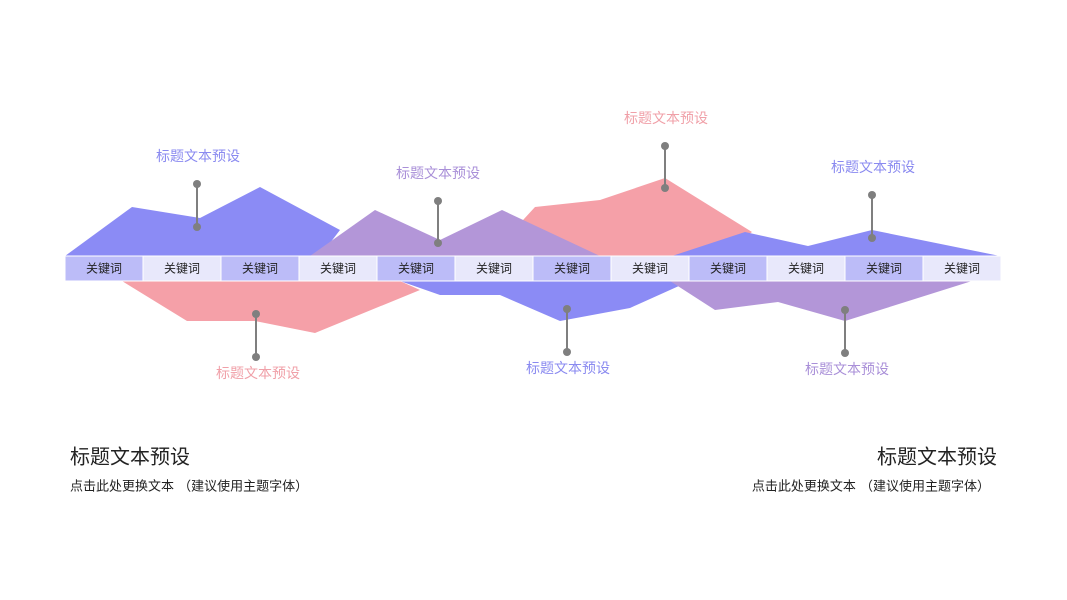 The width and height of the screenshot is (1067, 600). Describe the element at coordinates (871, 487) in the screenshot. I see `right-subtitle: 点击此处更换文本 （建议使用主题字体）` at that location.